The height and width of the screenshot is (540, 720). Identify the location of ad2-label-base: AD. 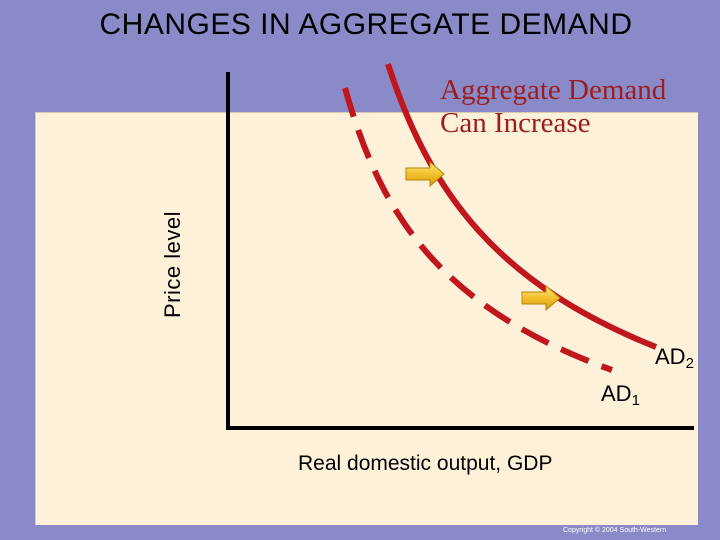
(670, 356).